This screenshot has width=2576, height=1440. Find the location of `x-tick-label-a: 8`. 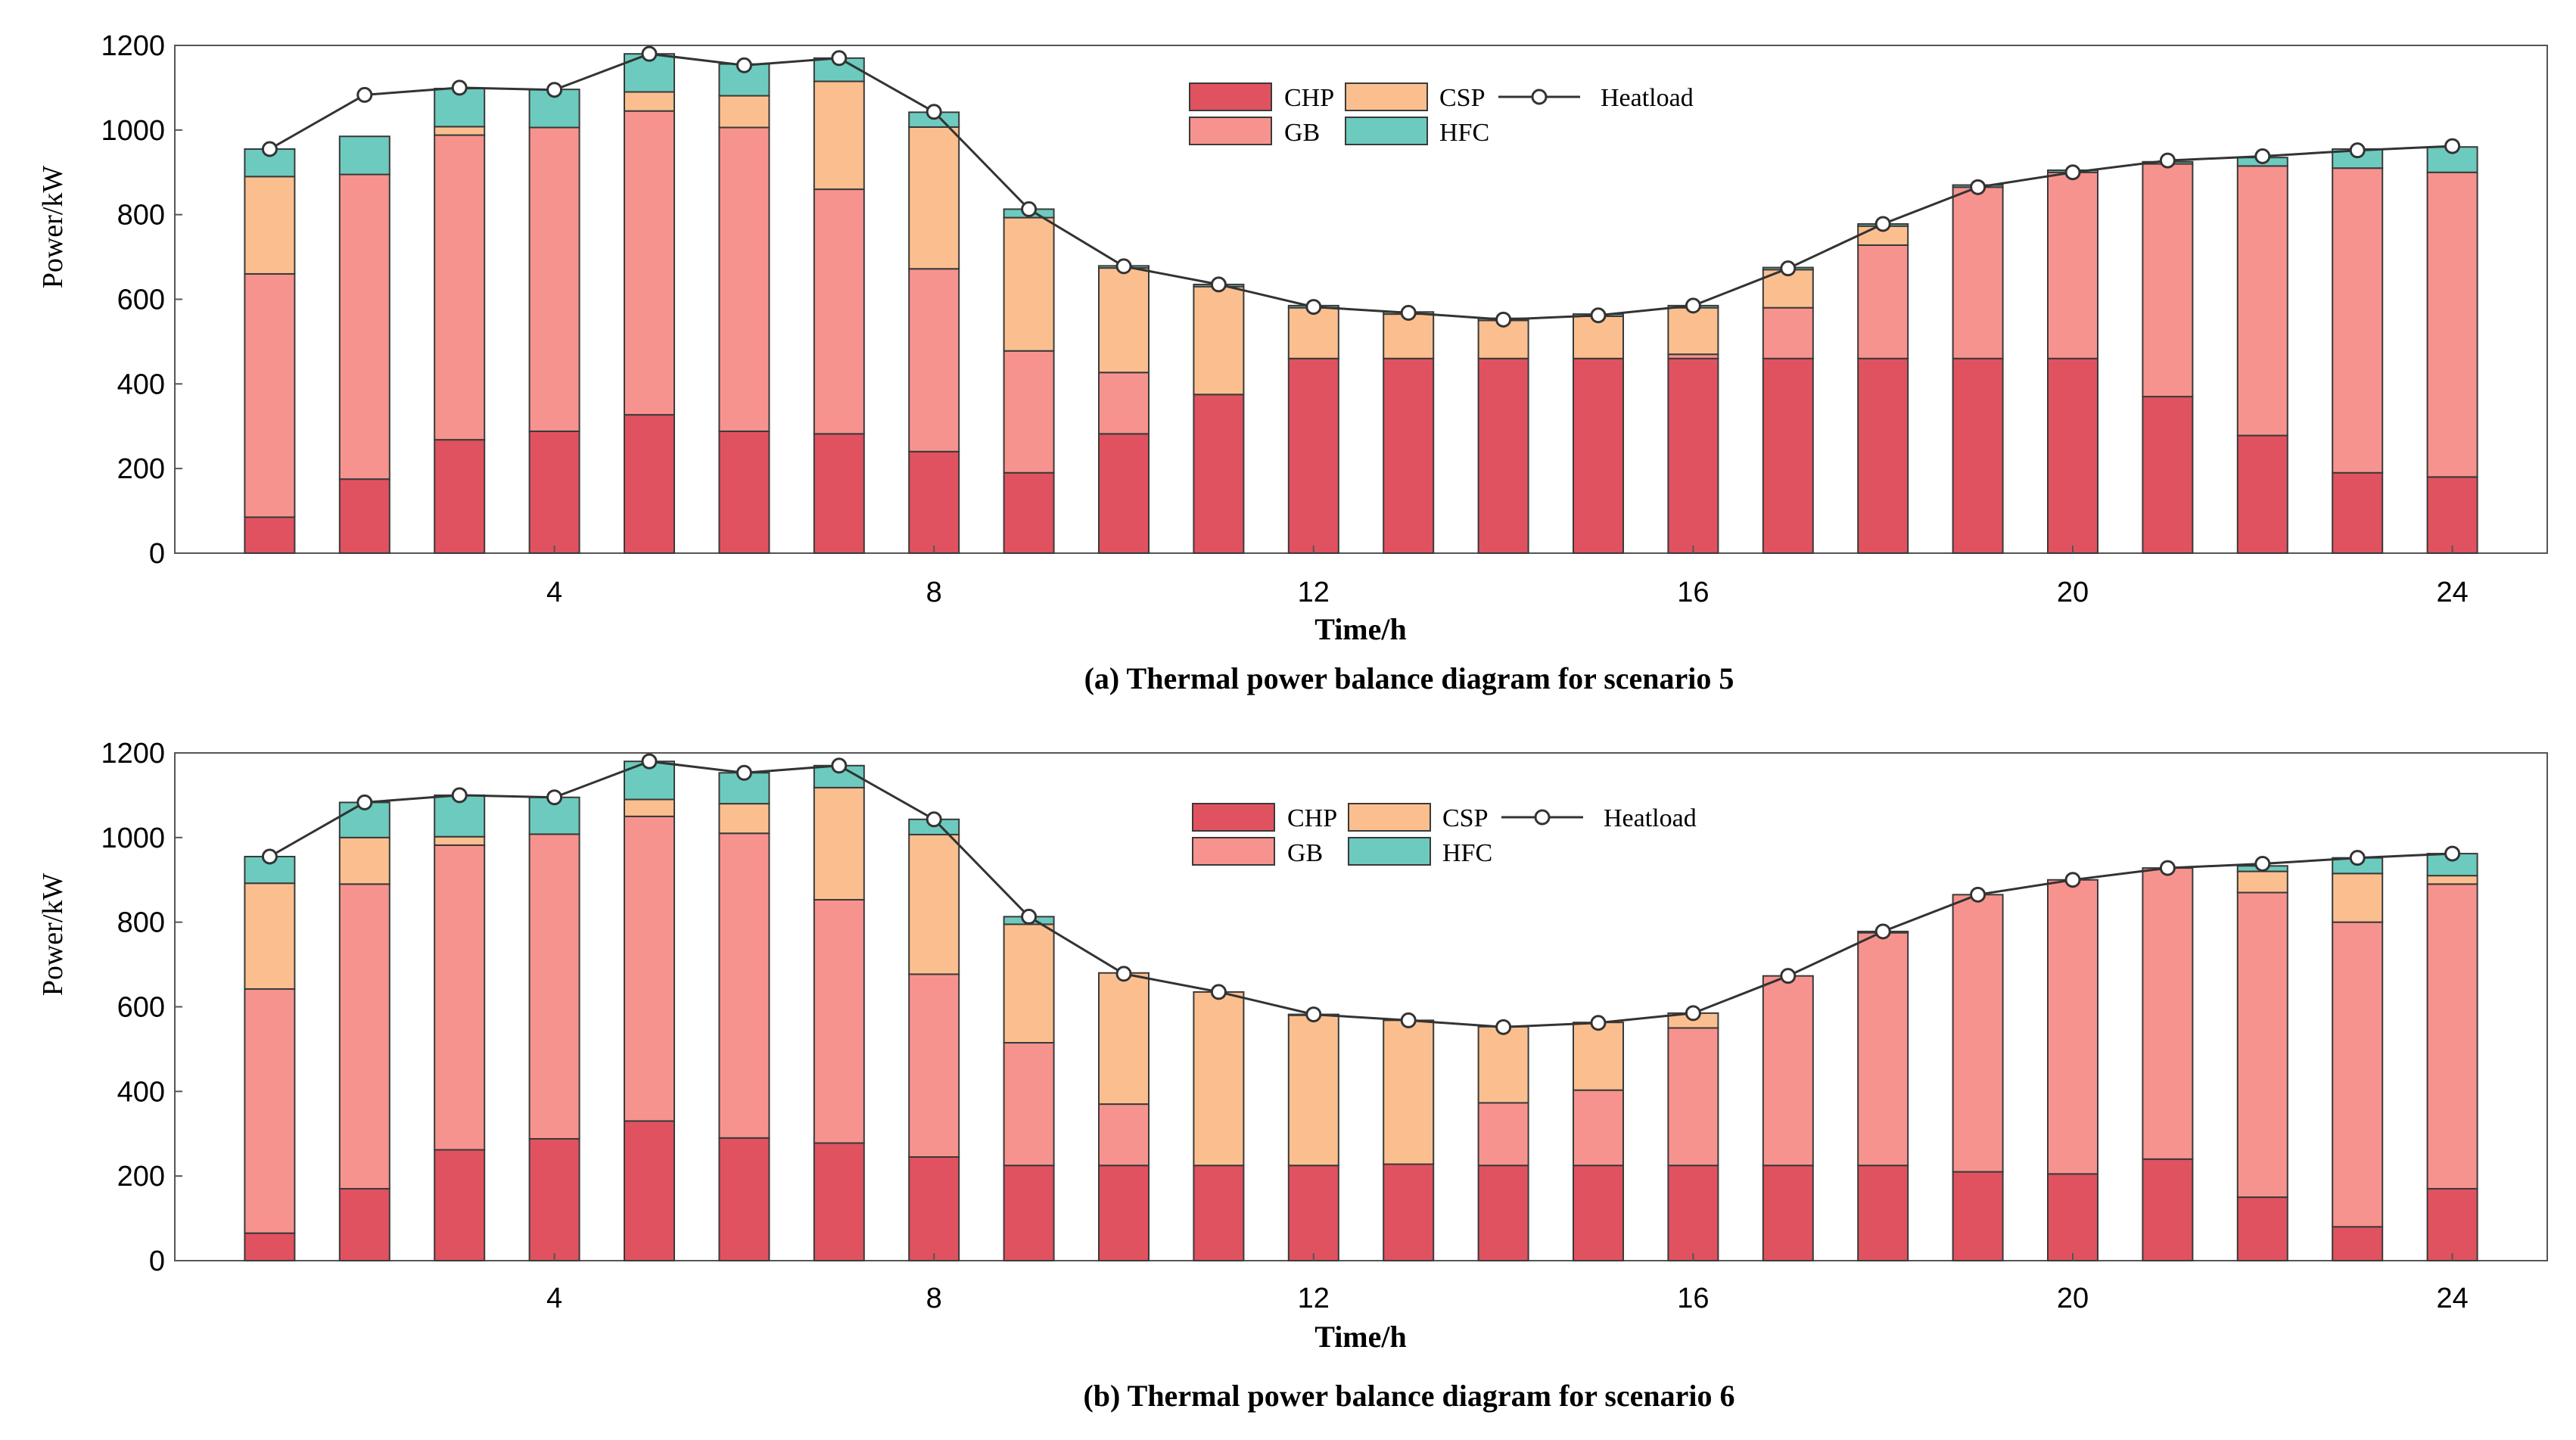

x-tick-label-a: 8 is located at coordinates (934, 592).